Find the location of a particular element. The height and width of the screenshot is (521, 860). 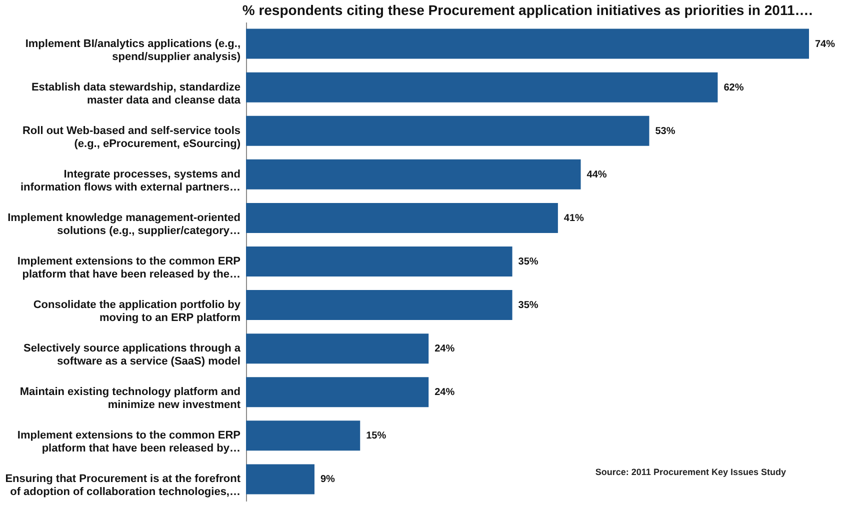

data-label: 62% is located at coordinates (734, 88).